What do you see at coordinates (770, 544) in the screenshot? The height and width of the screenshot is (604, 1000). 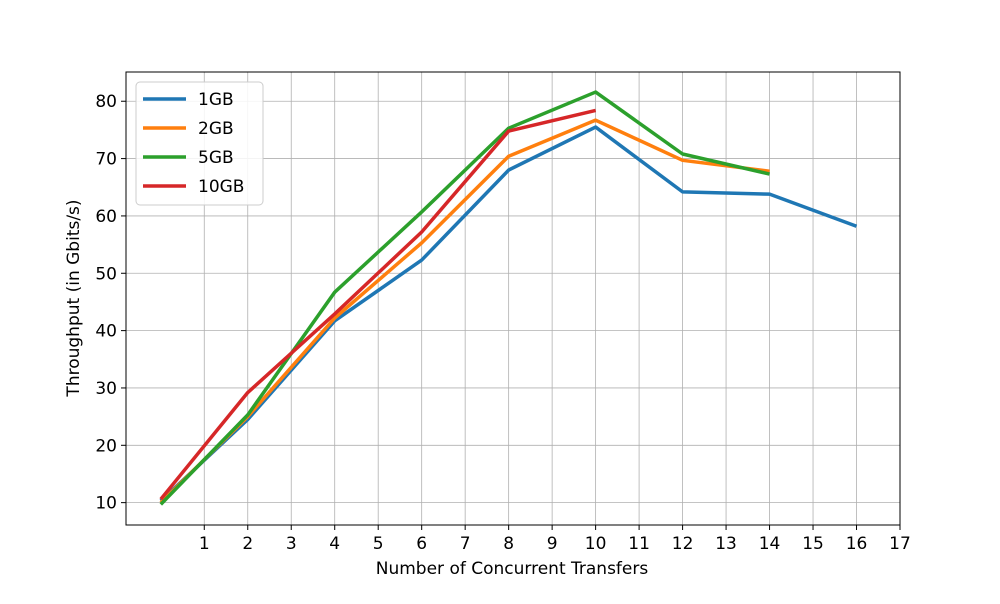 I see `x-tick-label: 14` at bounding box center [770, 544].